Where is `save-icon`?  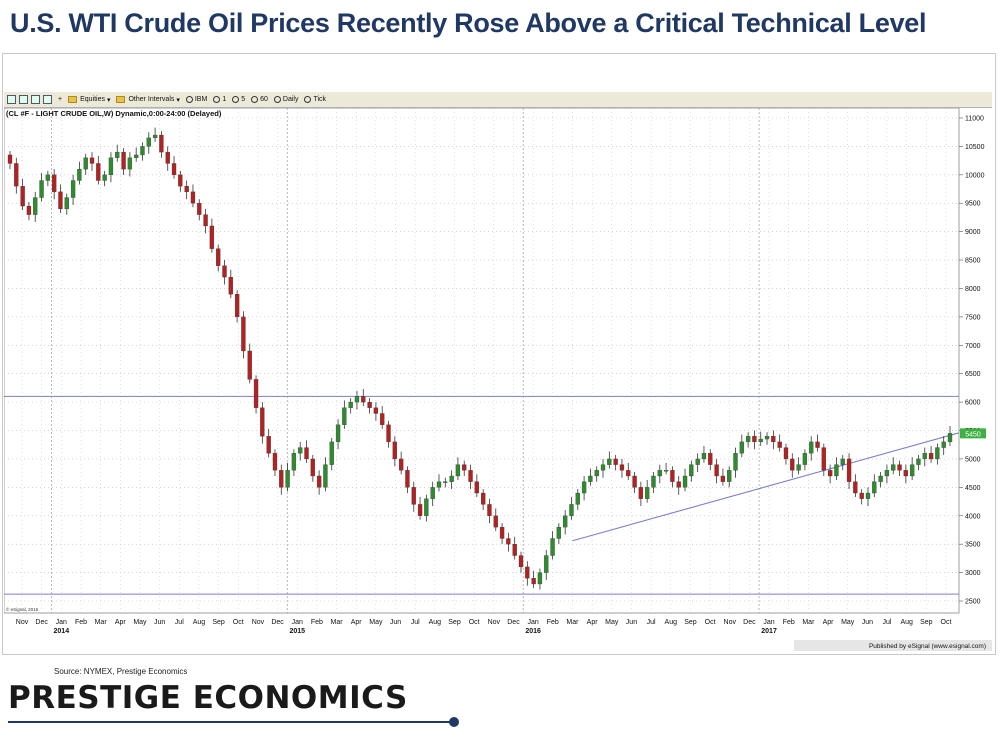 save-icon is located at coordinates (23, 99).